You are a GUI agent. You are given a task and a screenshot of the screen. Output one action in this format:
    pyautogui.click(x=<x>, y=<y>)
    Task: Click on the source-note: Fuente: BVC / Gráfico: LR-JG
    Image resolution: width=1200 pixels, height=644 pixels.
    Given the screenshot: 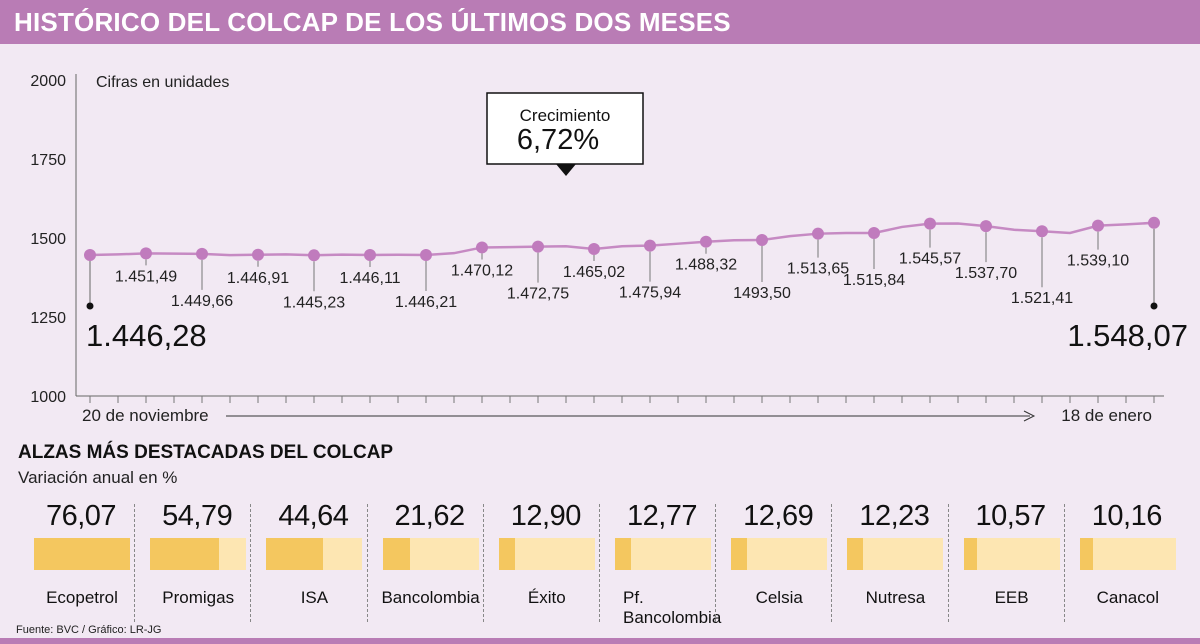 What is the action you would take?
    pyautogui.click(x=89, y=630)
    